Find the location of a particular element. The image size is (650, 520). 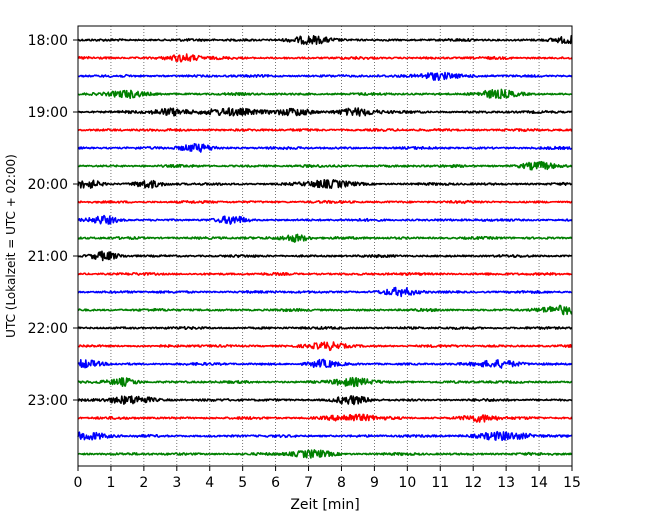

y-tick-label: 18:00 is located at coordinates (48, 41).